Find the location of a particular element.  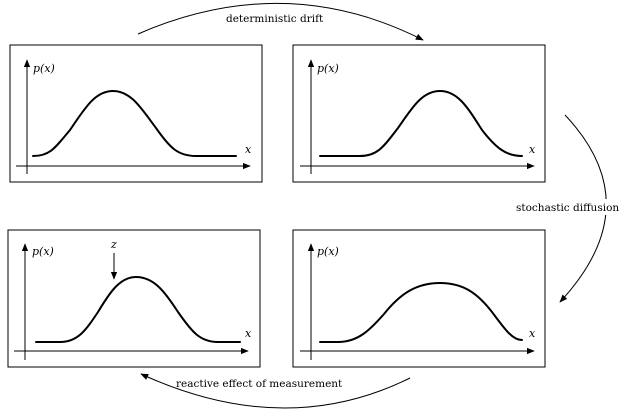

panel-bottom-left-x-label: x is located at coordinates (248, 333).